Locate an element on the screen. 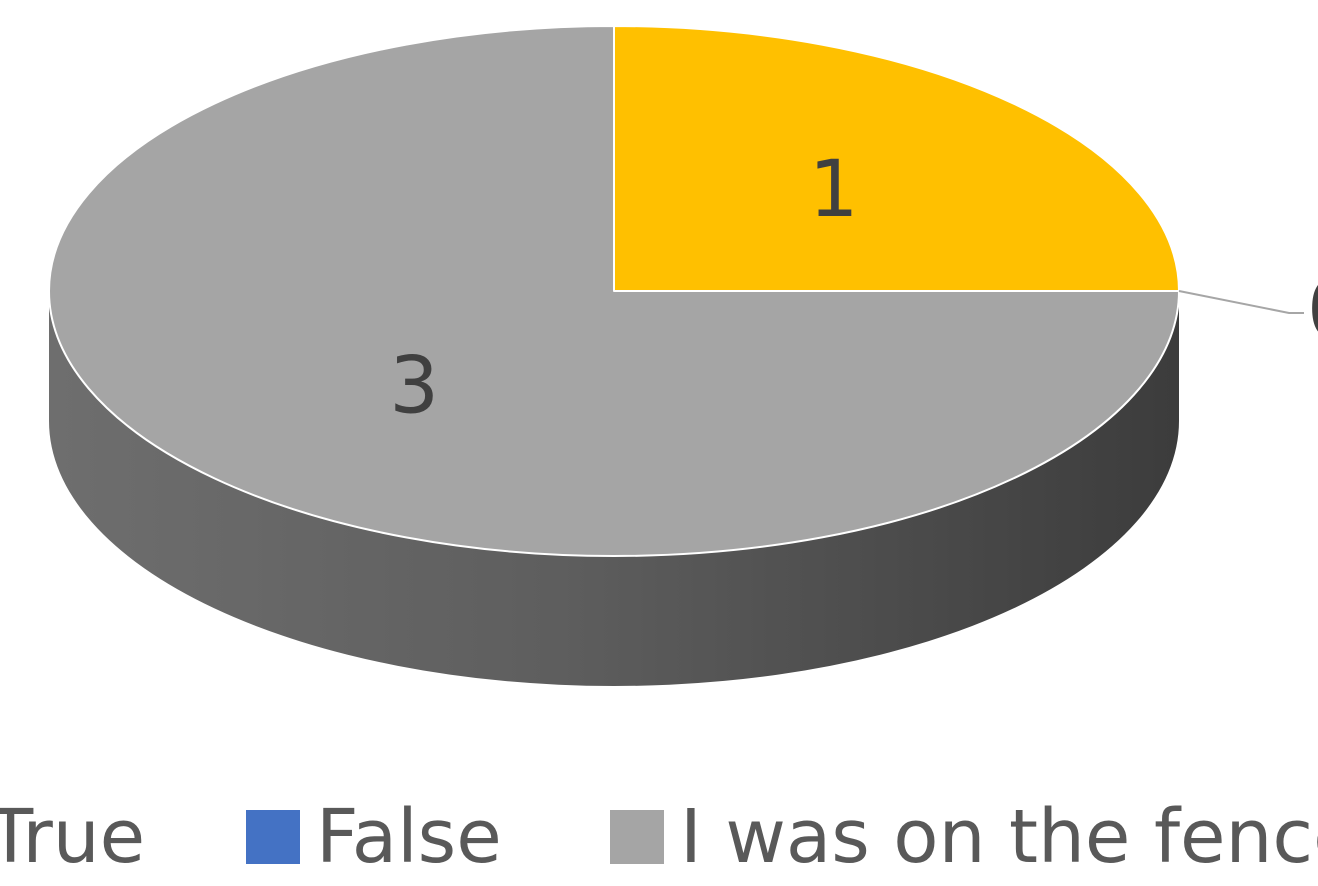 The width and height of the screenshot is (1318, 886). legend-label-false: False is located at coordinates (409, 837).